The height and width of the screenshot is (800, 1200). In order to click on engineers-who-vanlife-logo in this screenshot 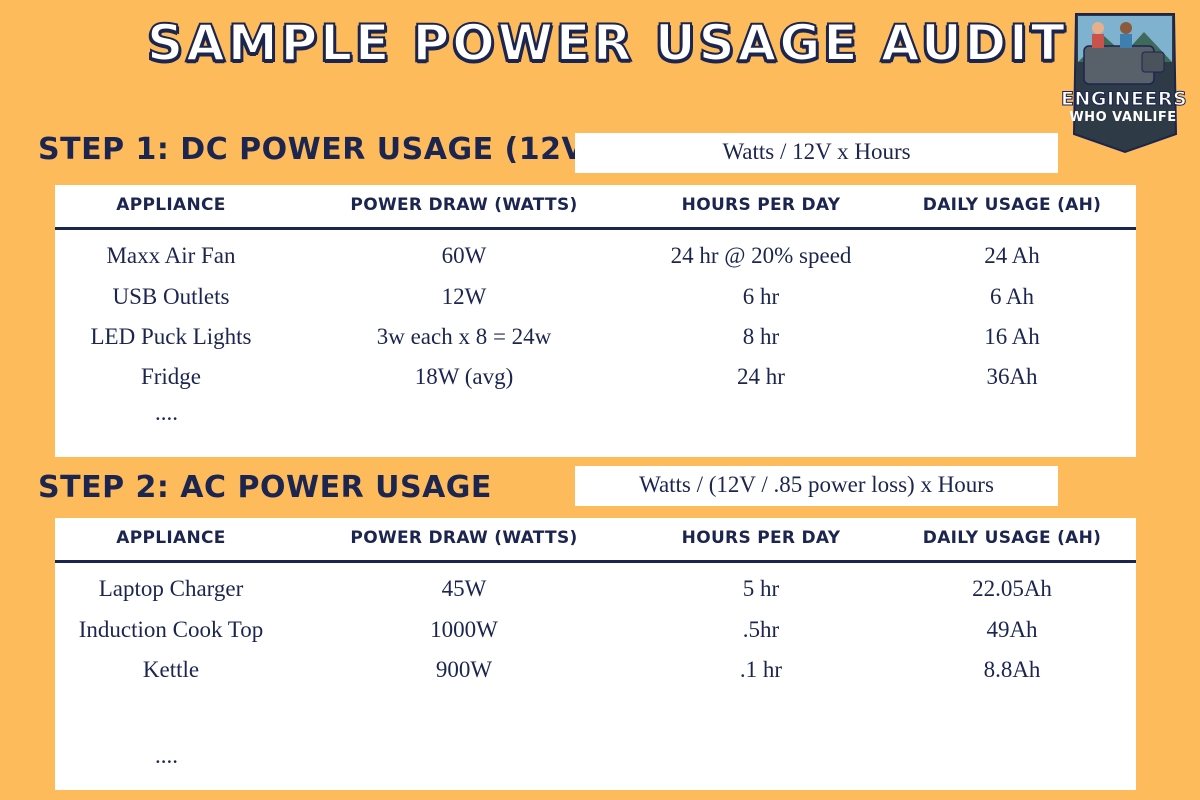, I will do `click(1125, 83)`.